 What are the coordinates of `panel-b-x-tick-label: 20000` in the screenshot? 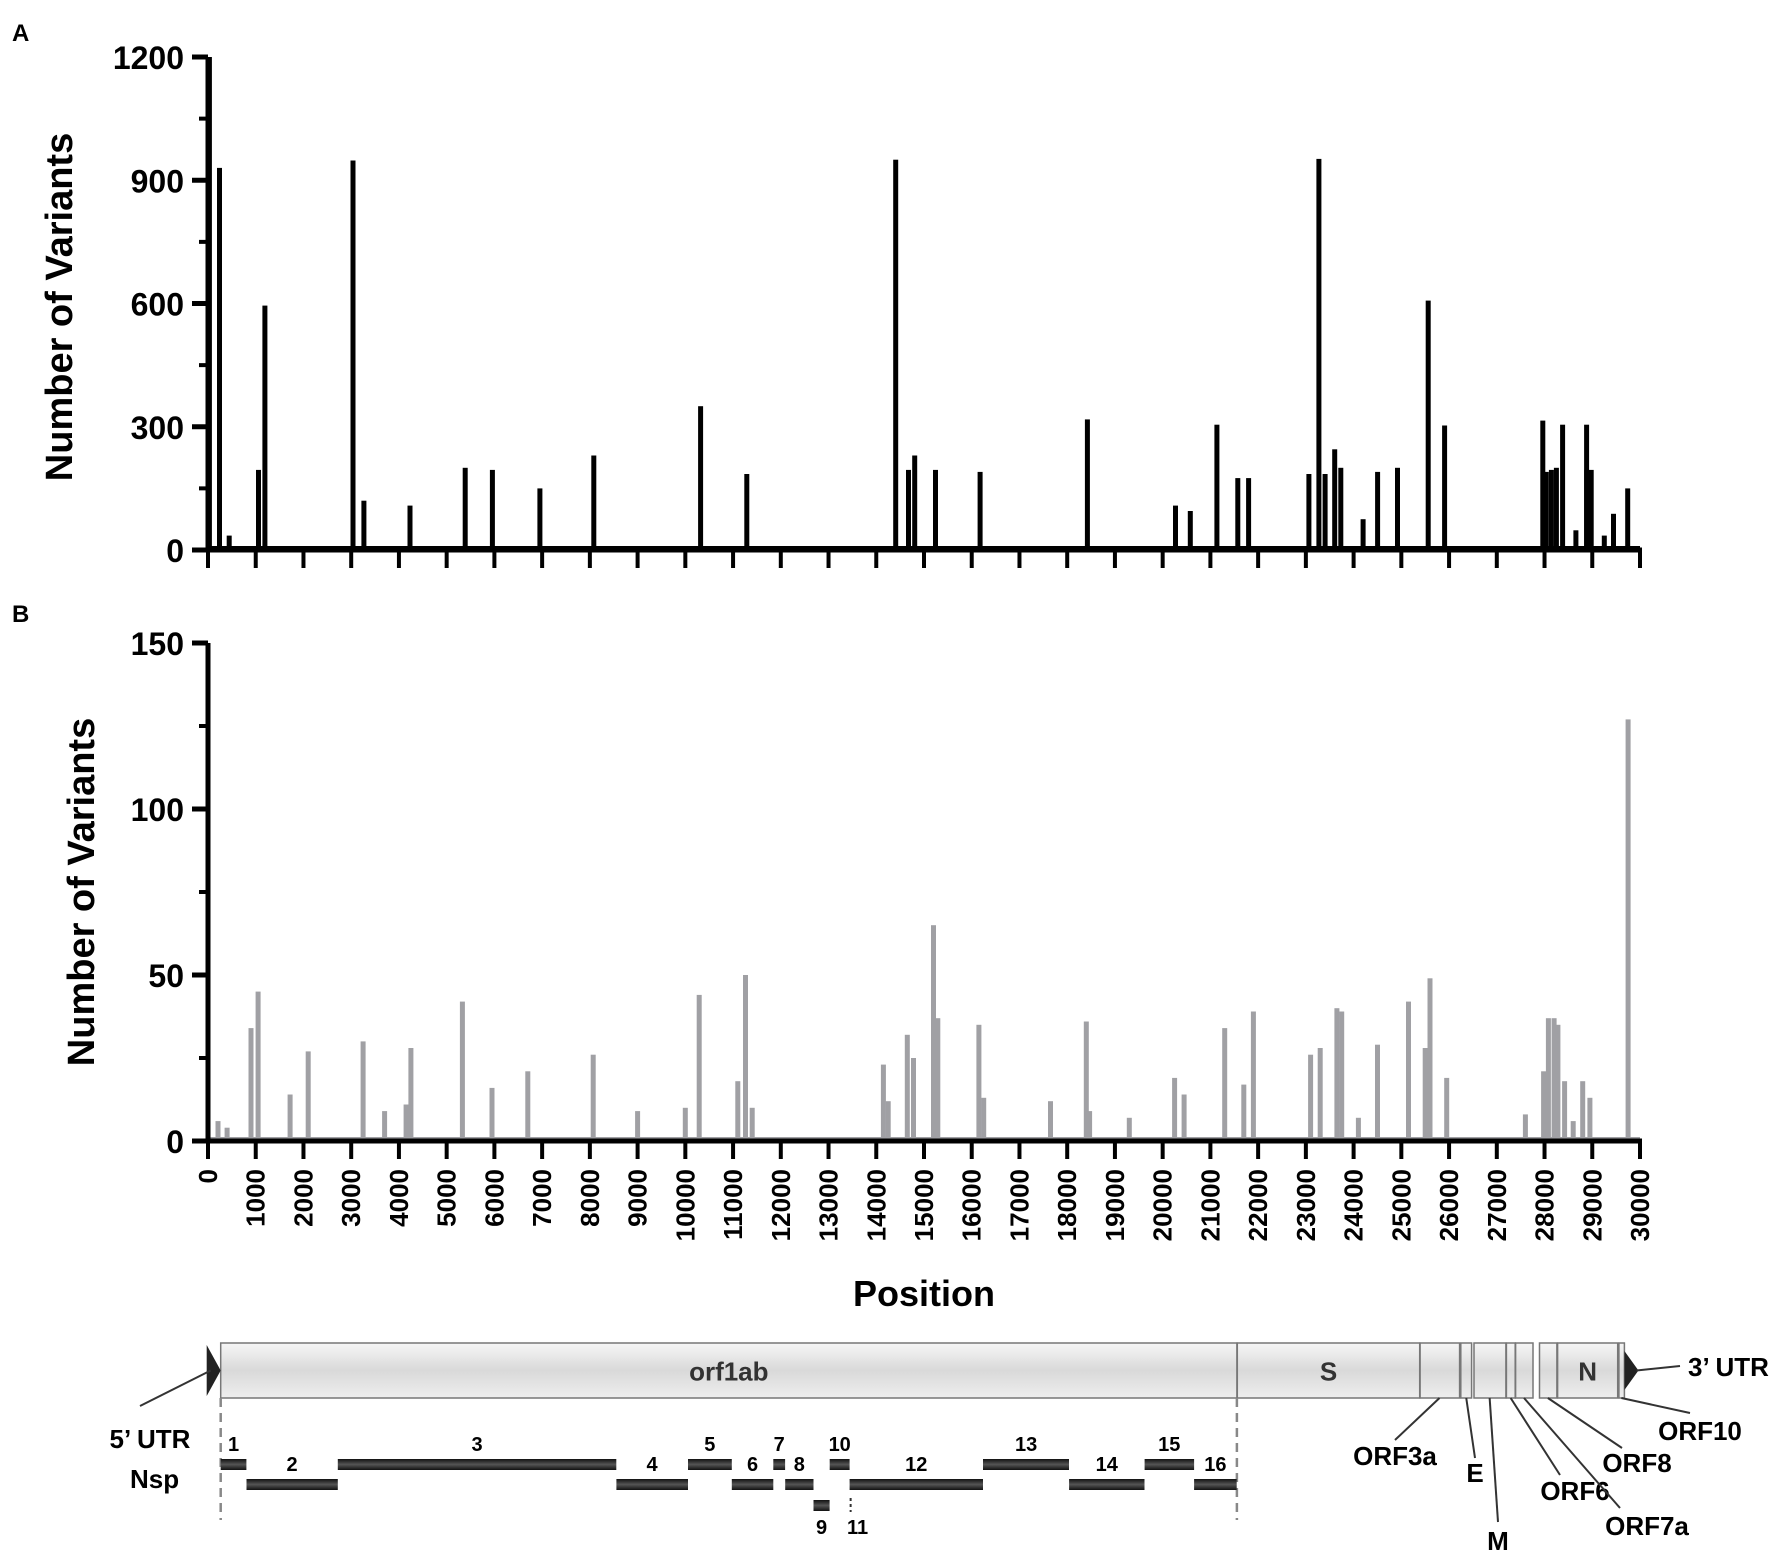 It's located at (1163, 1205).